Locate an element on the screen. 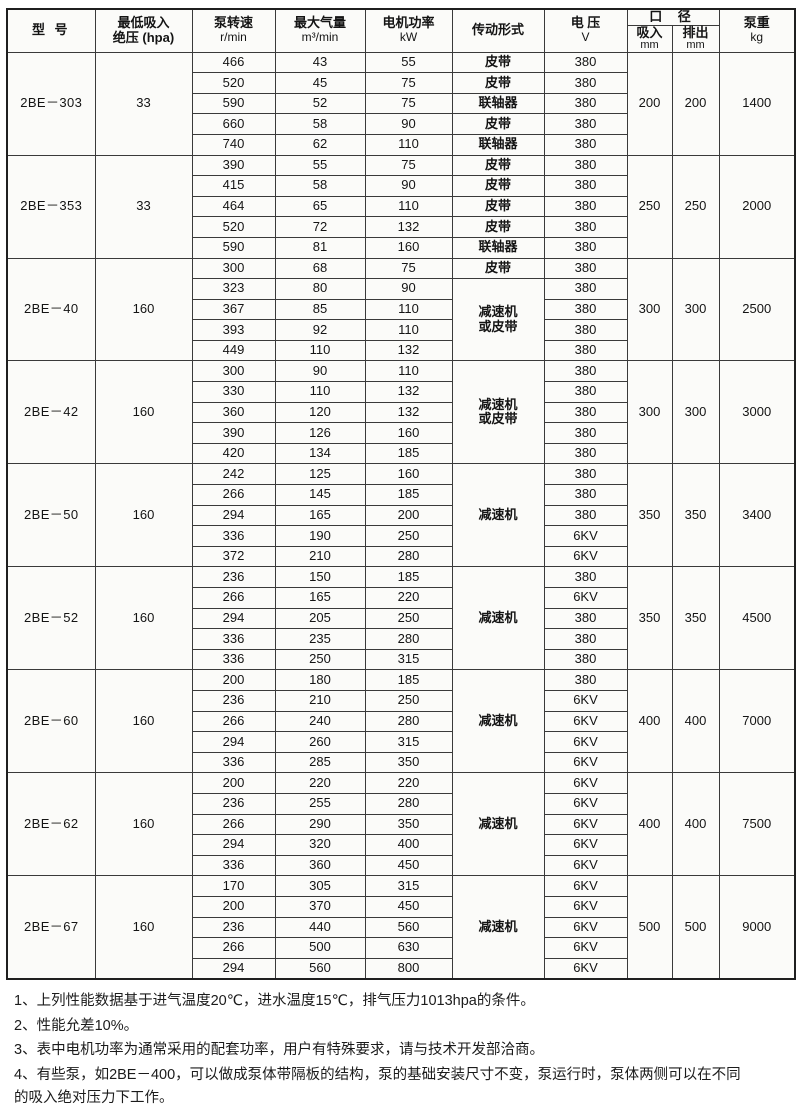 The image size is (800, 1111). cell-model: 2BE－303 is located at coordinates (51, 103).